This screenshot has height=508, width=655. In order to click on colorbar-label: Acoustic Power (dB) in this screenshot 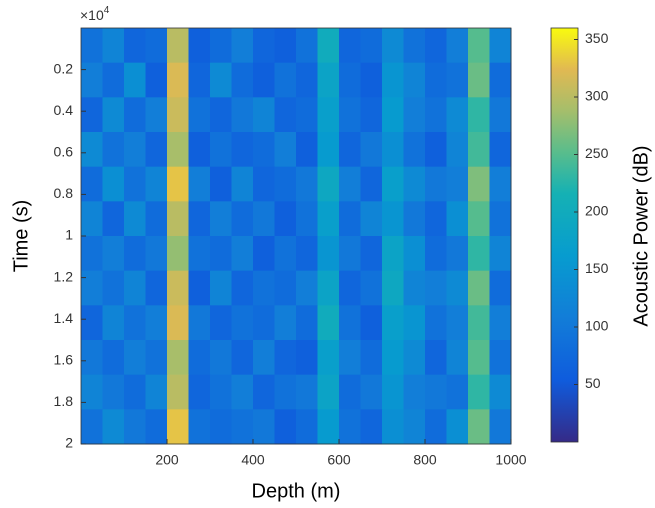, I will do `click(641, 235)`.